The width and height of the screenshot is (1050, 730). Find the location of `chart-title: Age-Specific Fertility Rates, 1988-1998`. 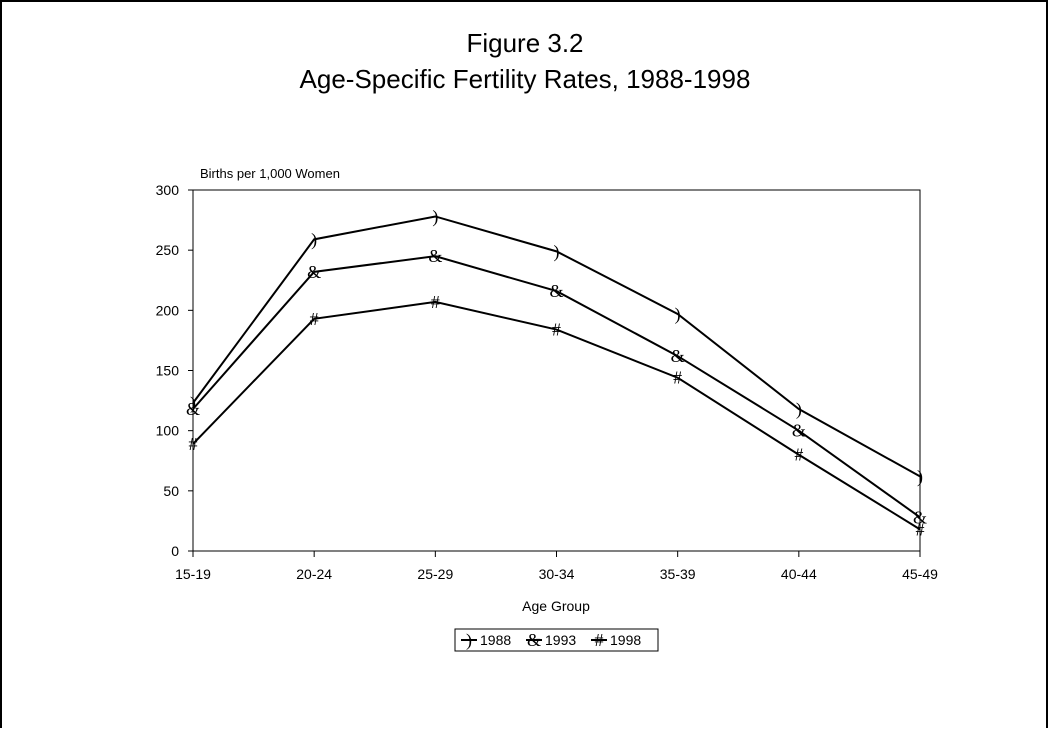

chart-title: Age-Specific Fertility Rates, 1988-1998 is located at coordinates (525, 79).